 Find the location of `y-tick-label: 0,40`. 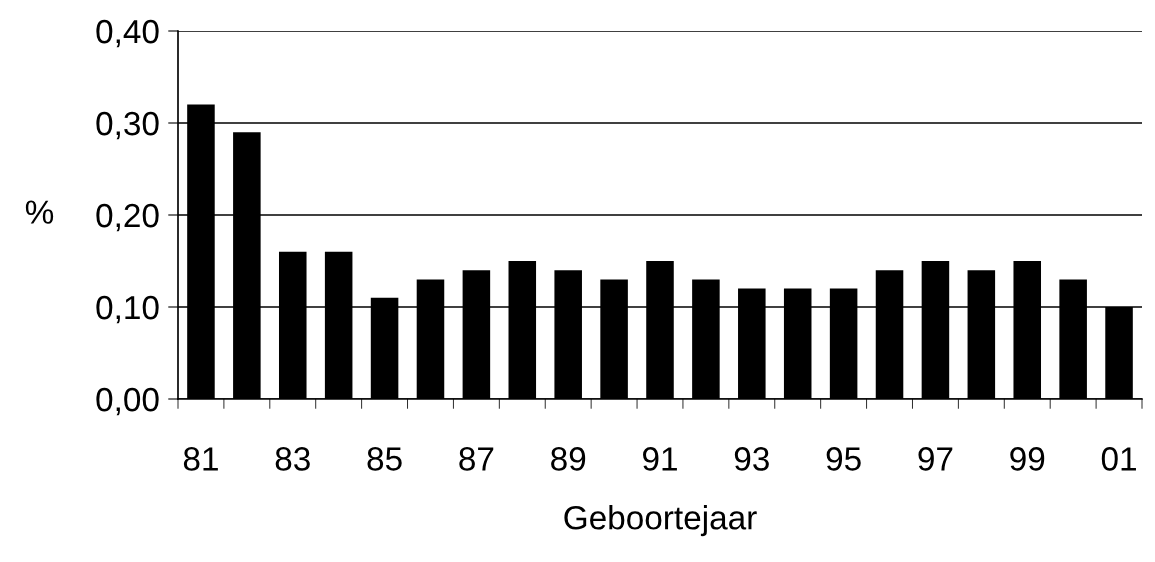

y-tick-label: 0,40 is located at coordinates (127, 33).